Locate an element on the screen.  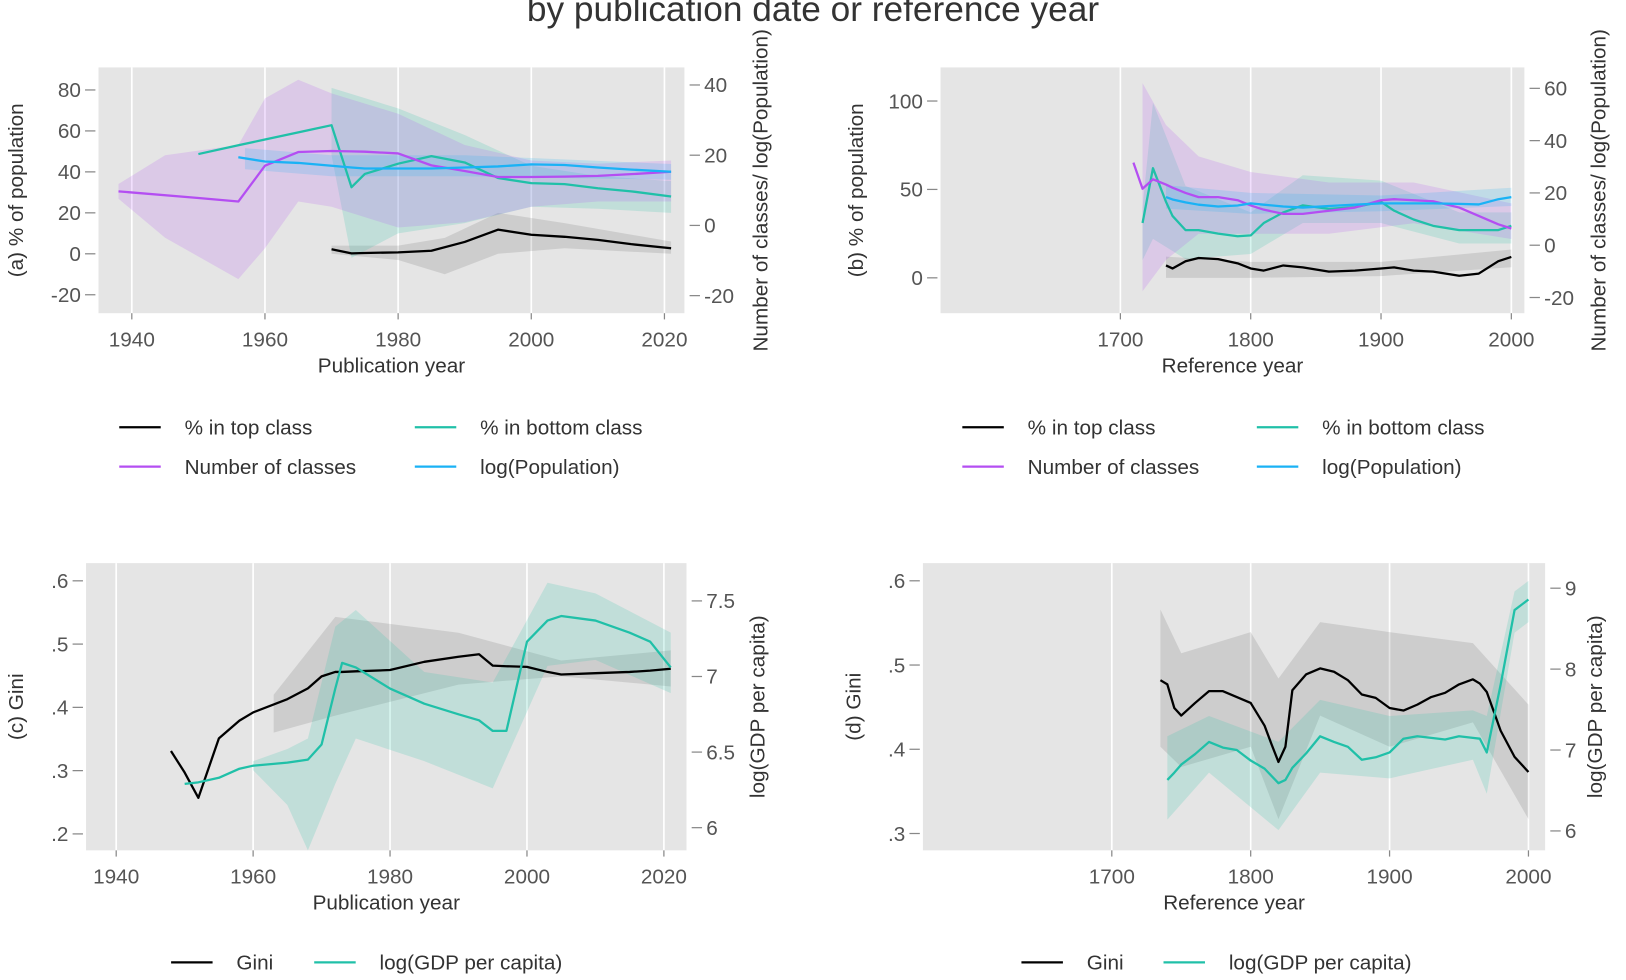
legend-label: % in top class is located at coordinates (249, 428).